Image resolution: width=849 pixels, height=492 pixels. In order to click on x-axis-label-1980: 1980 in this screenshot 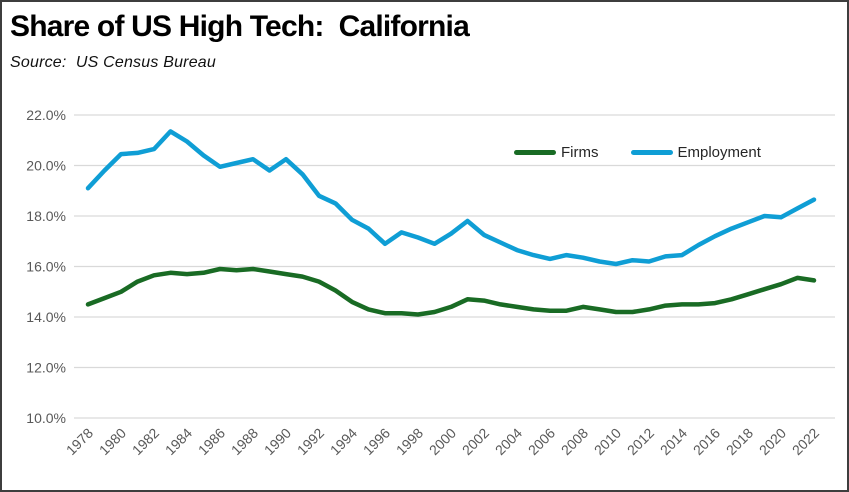, I will do `click(112, 441)`.